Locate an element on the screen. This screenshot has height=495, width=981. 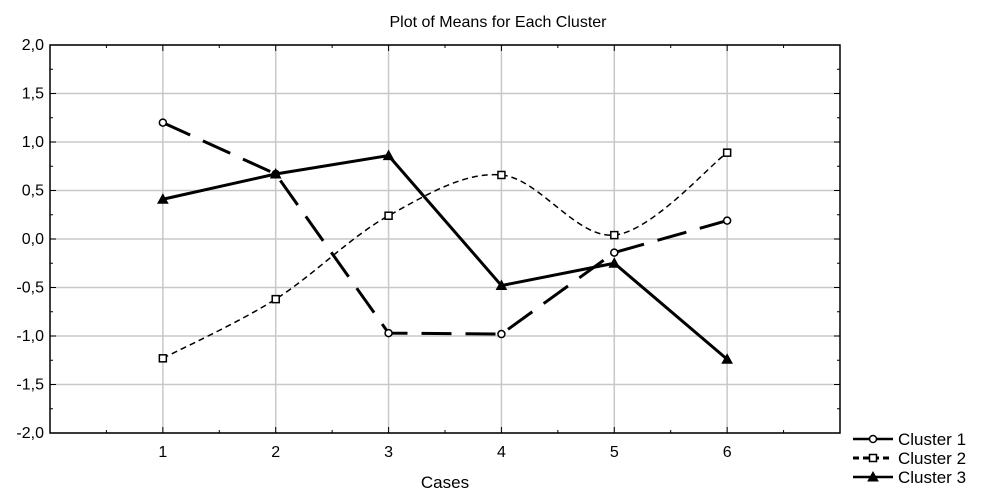
x-tick-label: 1 is located at coordinates (162, 452).